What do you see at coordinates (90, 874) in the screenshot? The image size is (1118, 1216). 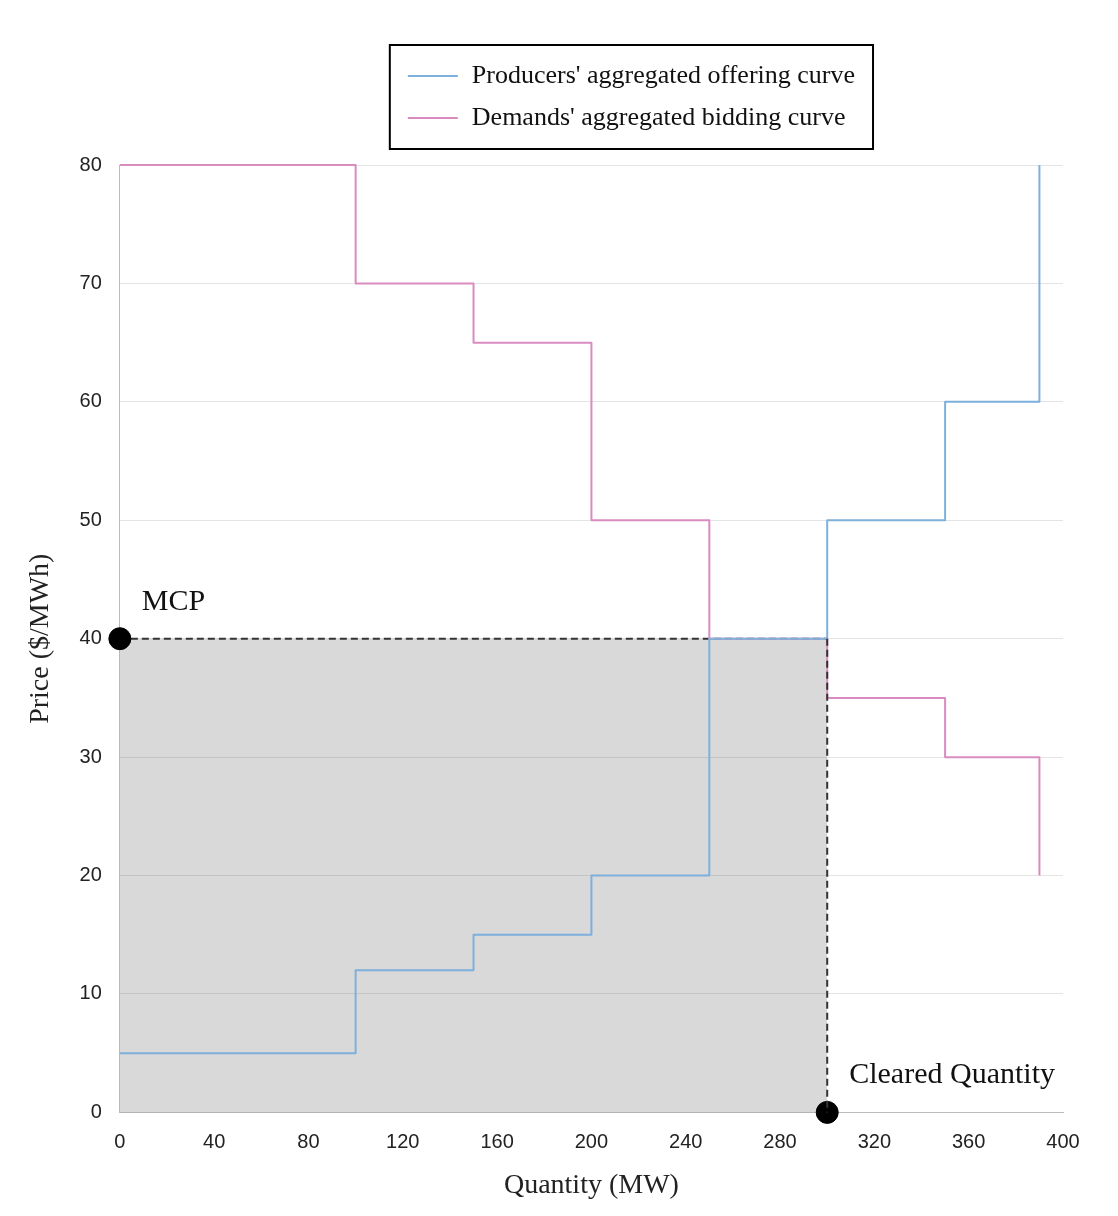 I see `y-tick-label: 20` at bounding box center [90, 874].